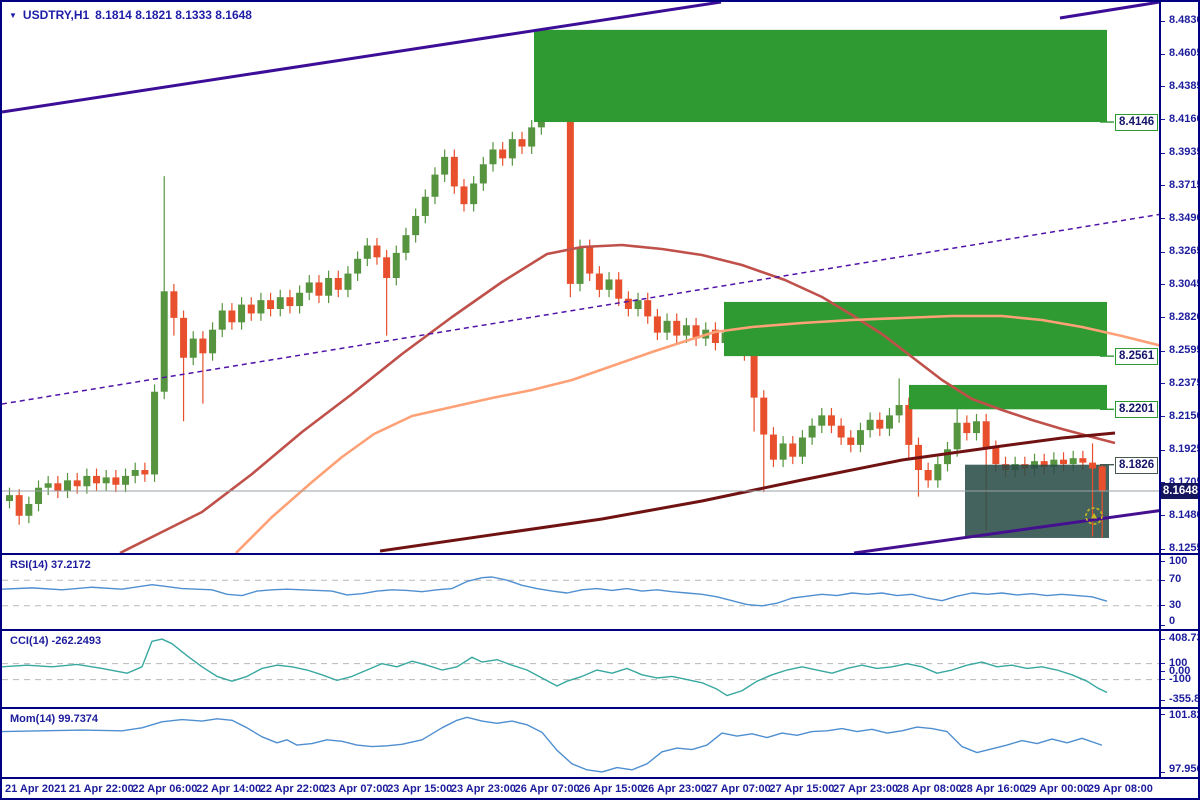 The width and height of the screenshot is (1200, 800). Describe the element at coordinates (1180, 678) in the screenshot. I see `indicator-axis-label: -100` at that location.